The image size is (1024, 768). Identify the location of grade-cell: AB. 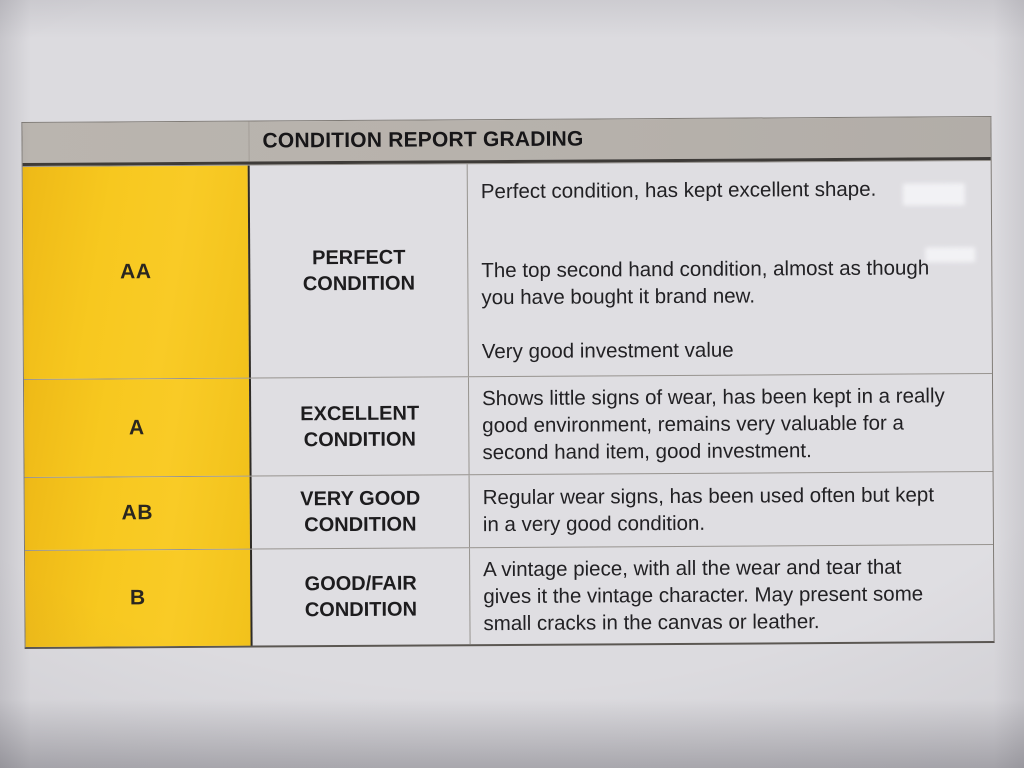
(138, 513).